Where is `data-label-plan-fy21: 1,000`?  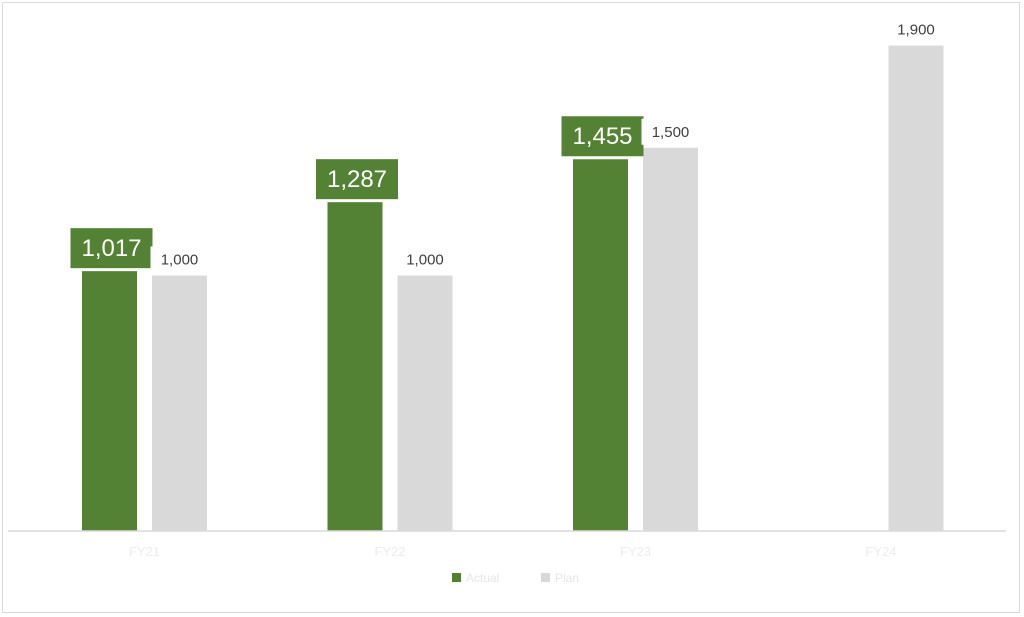
data-label-plan-fy21: 1,000 is located at coordinates (180, 260).